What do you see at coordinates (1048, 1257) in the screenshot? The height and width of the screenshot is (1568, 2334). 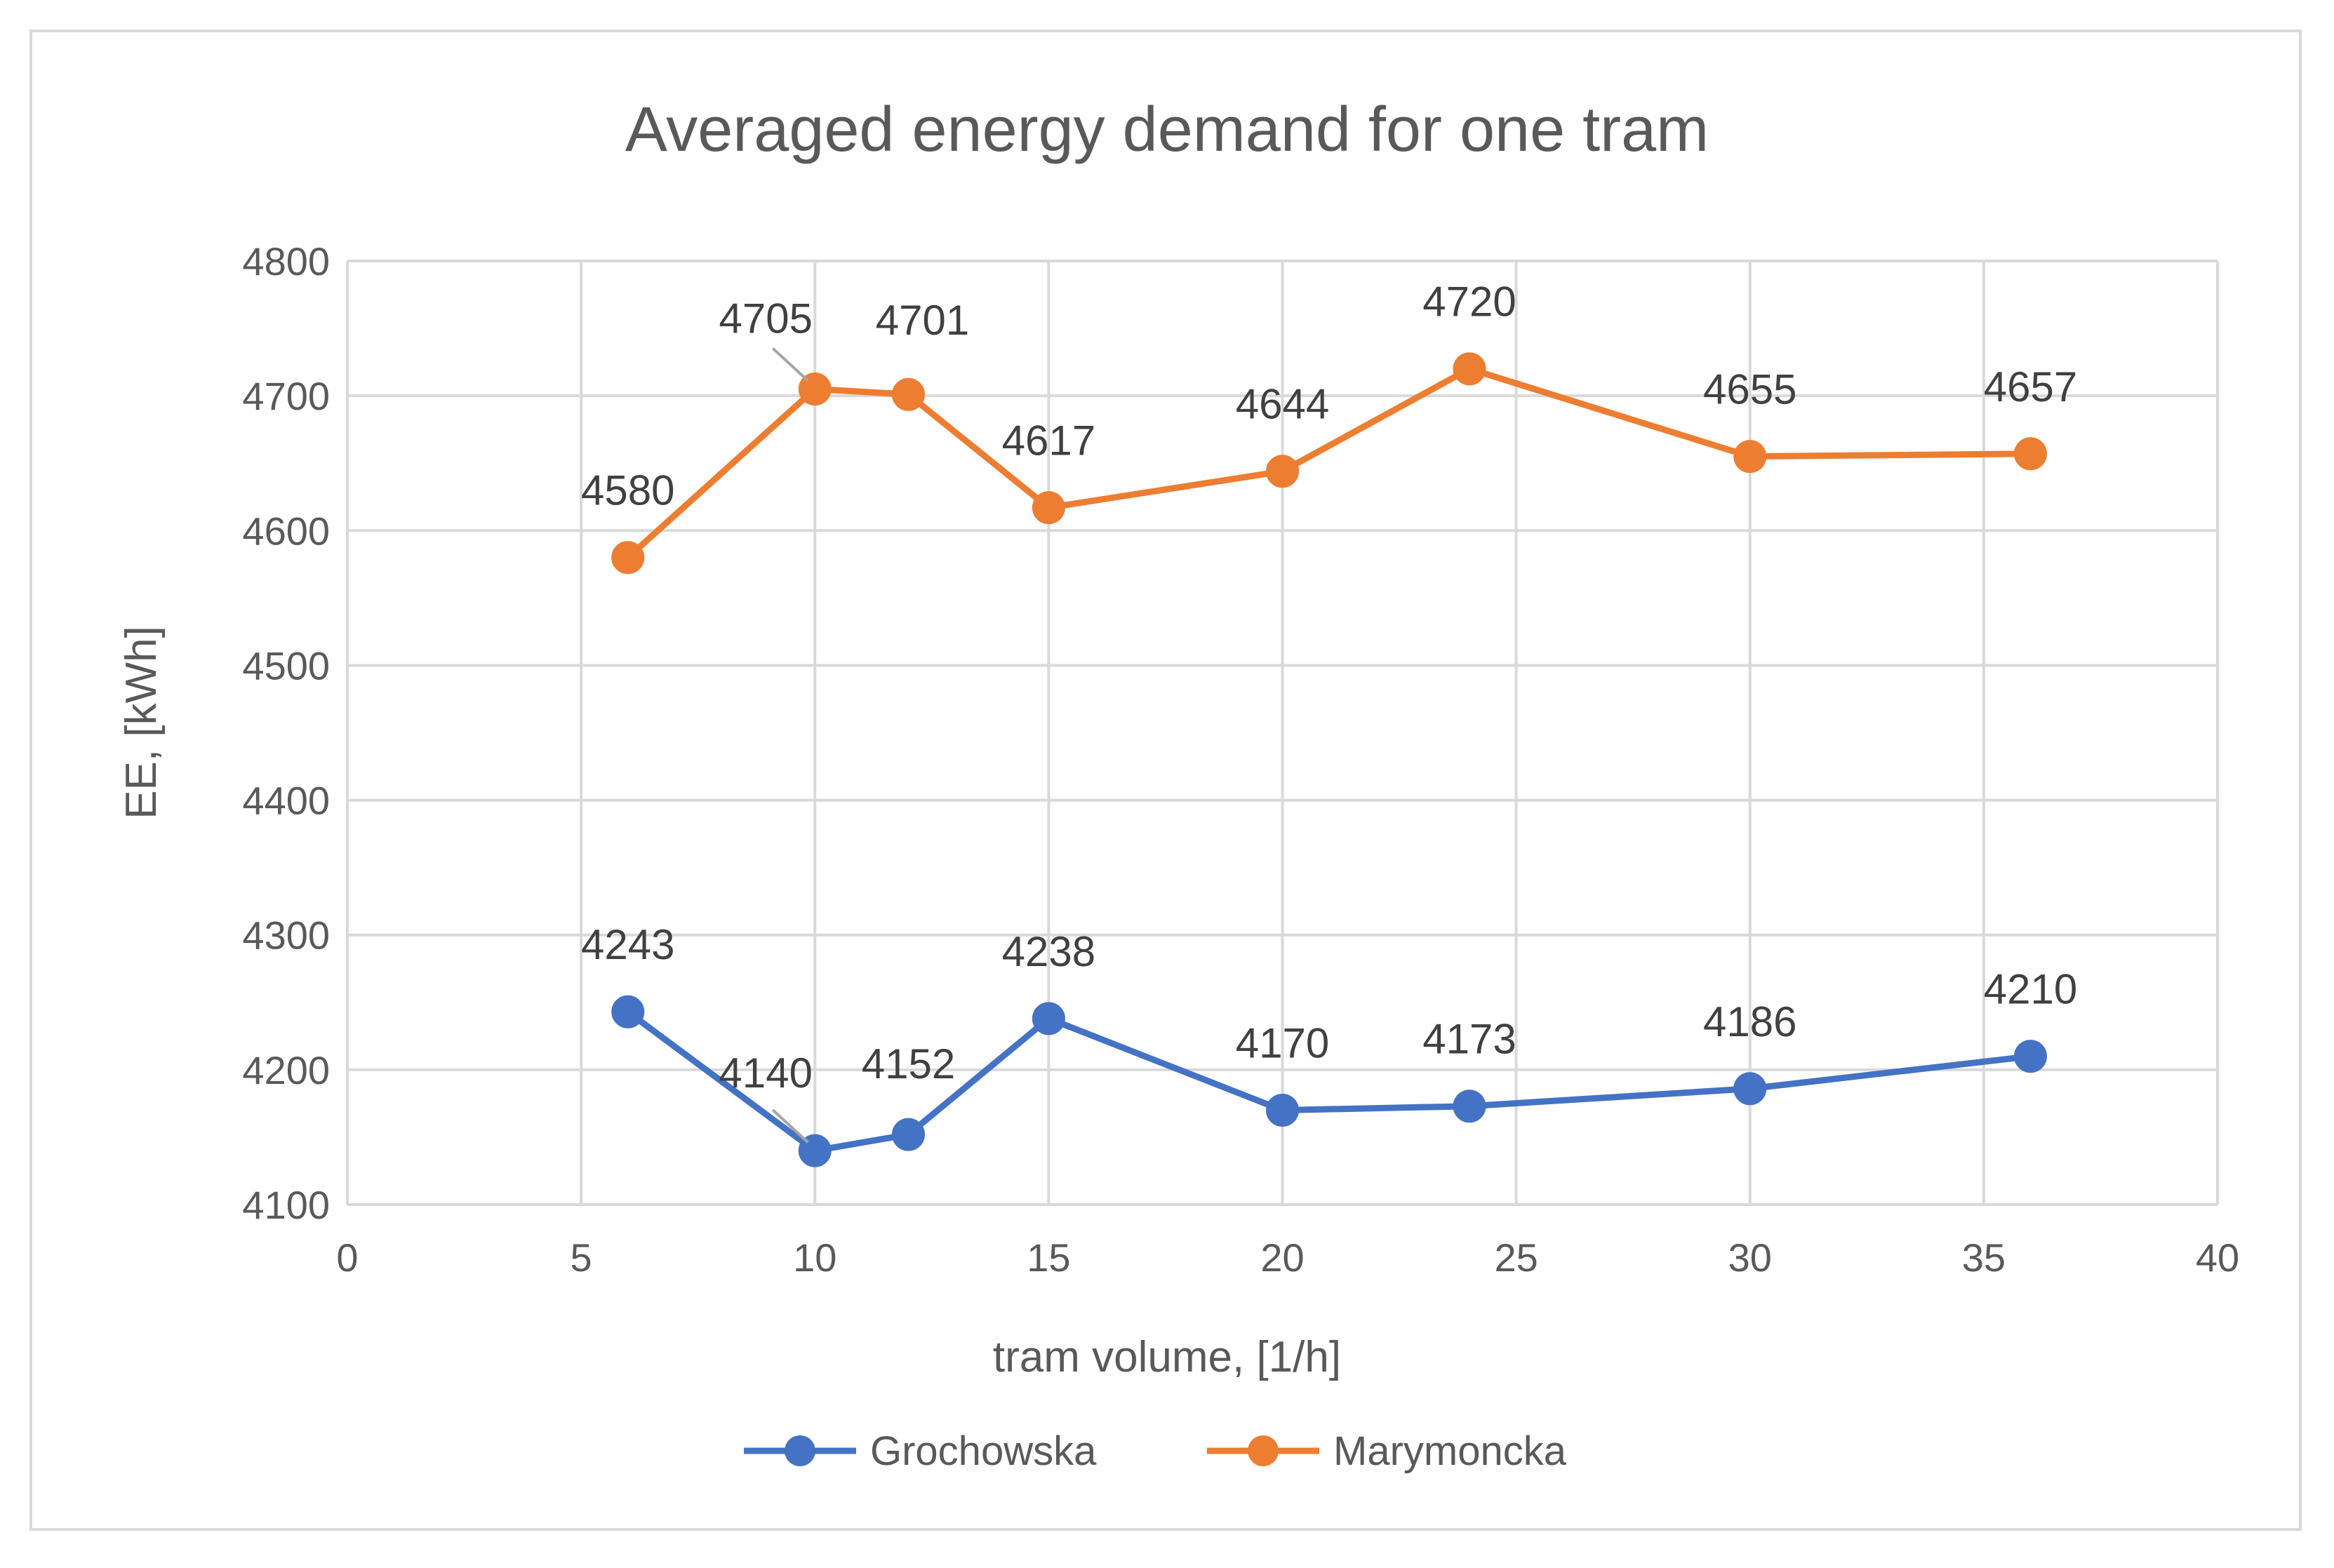 I see `x-tick-label: 15` at bounding box center [1048, 1257].